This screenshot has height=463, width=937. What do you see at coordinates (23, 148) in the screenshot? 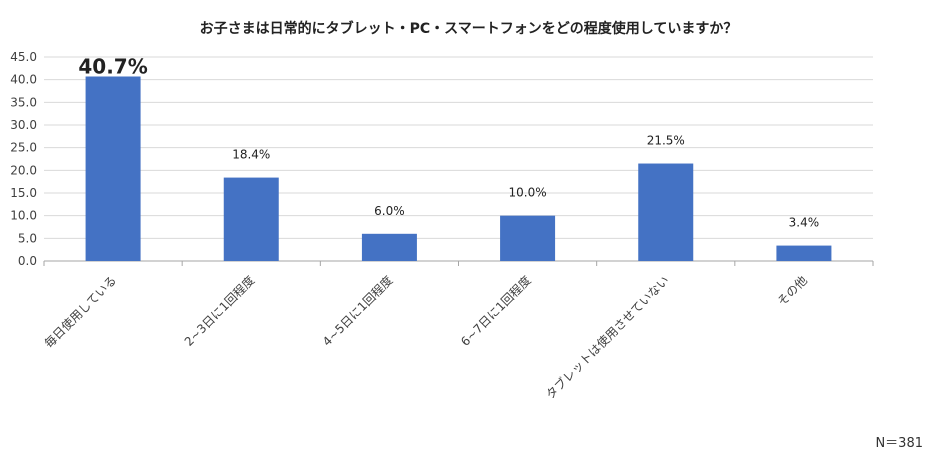
I see `y-tick-label: 25.0` at bounding box center [23, 148].